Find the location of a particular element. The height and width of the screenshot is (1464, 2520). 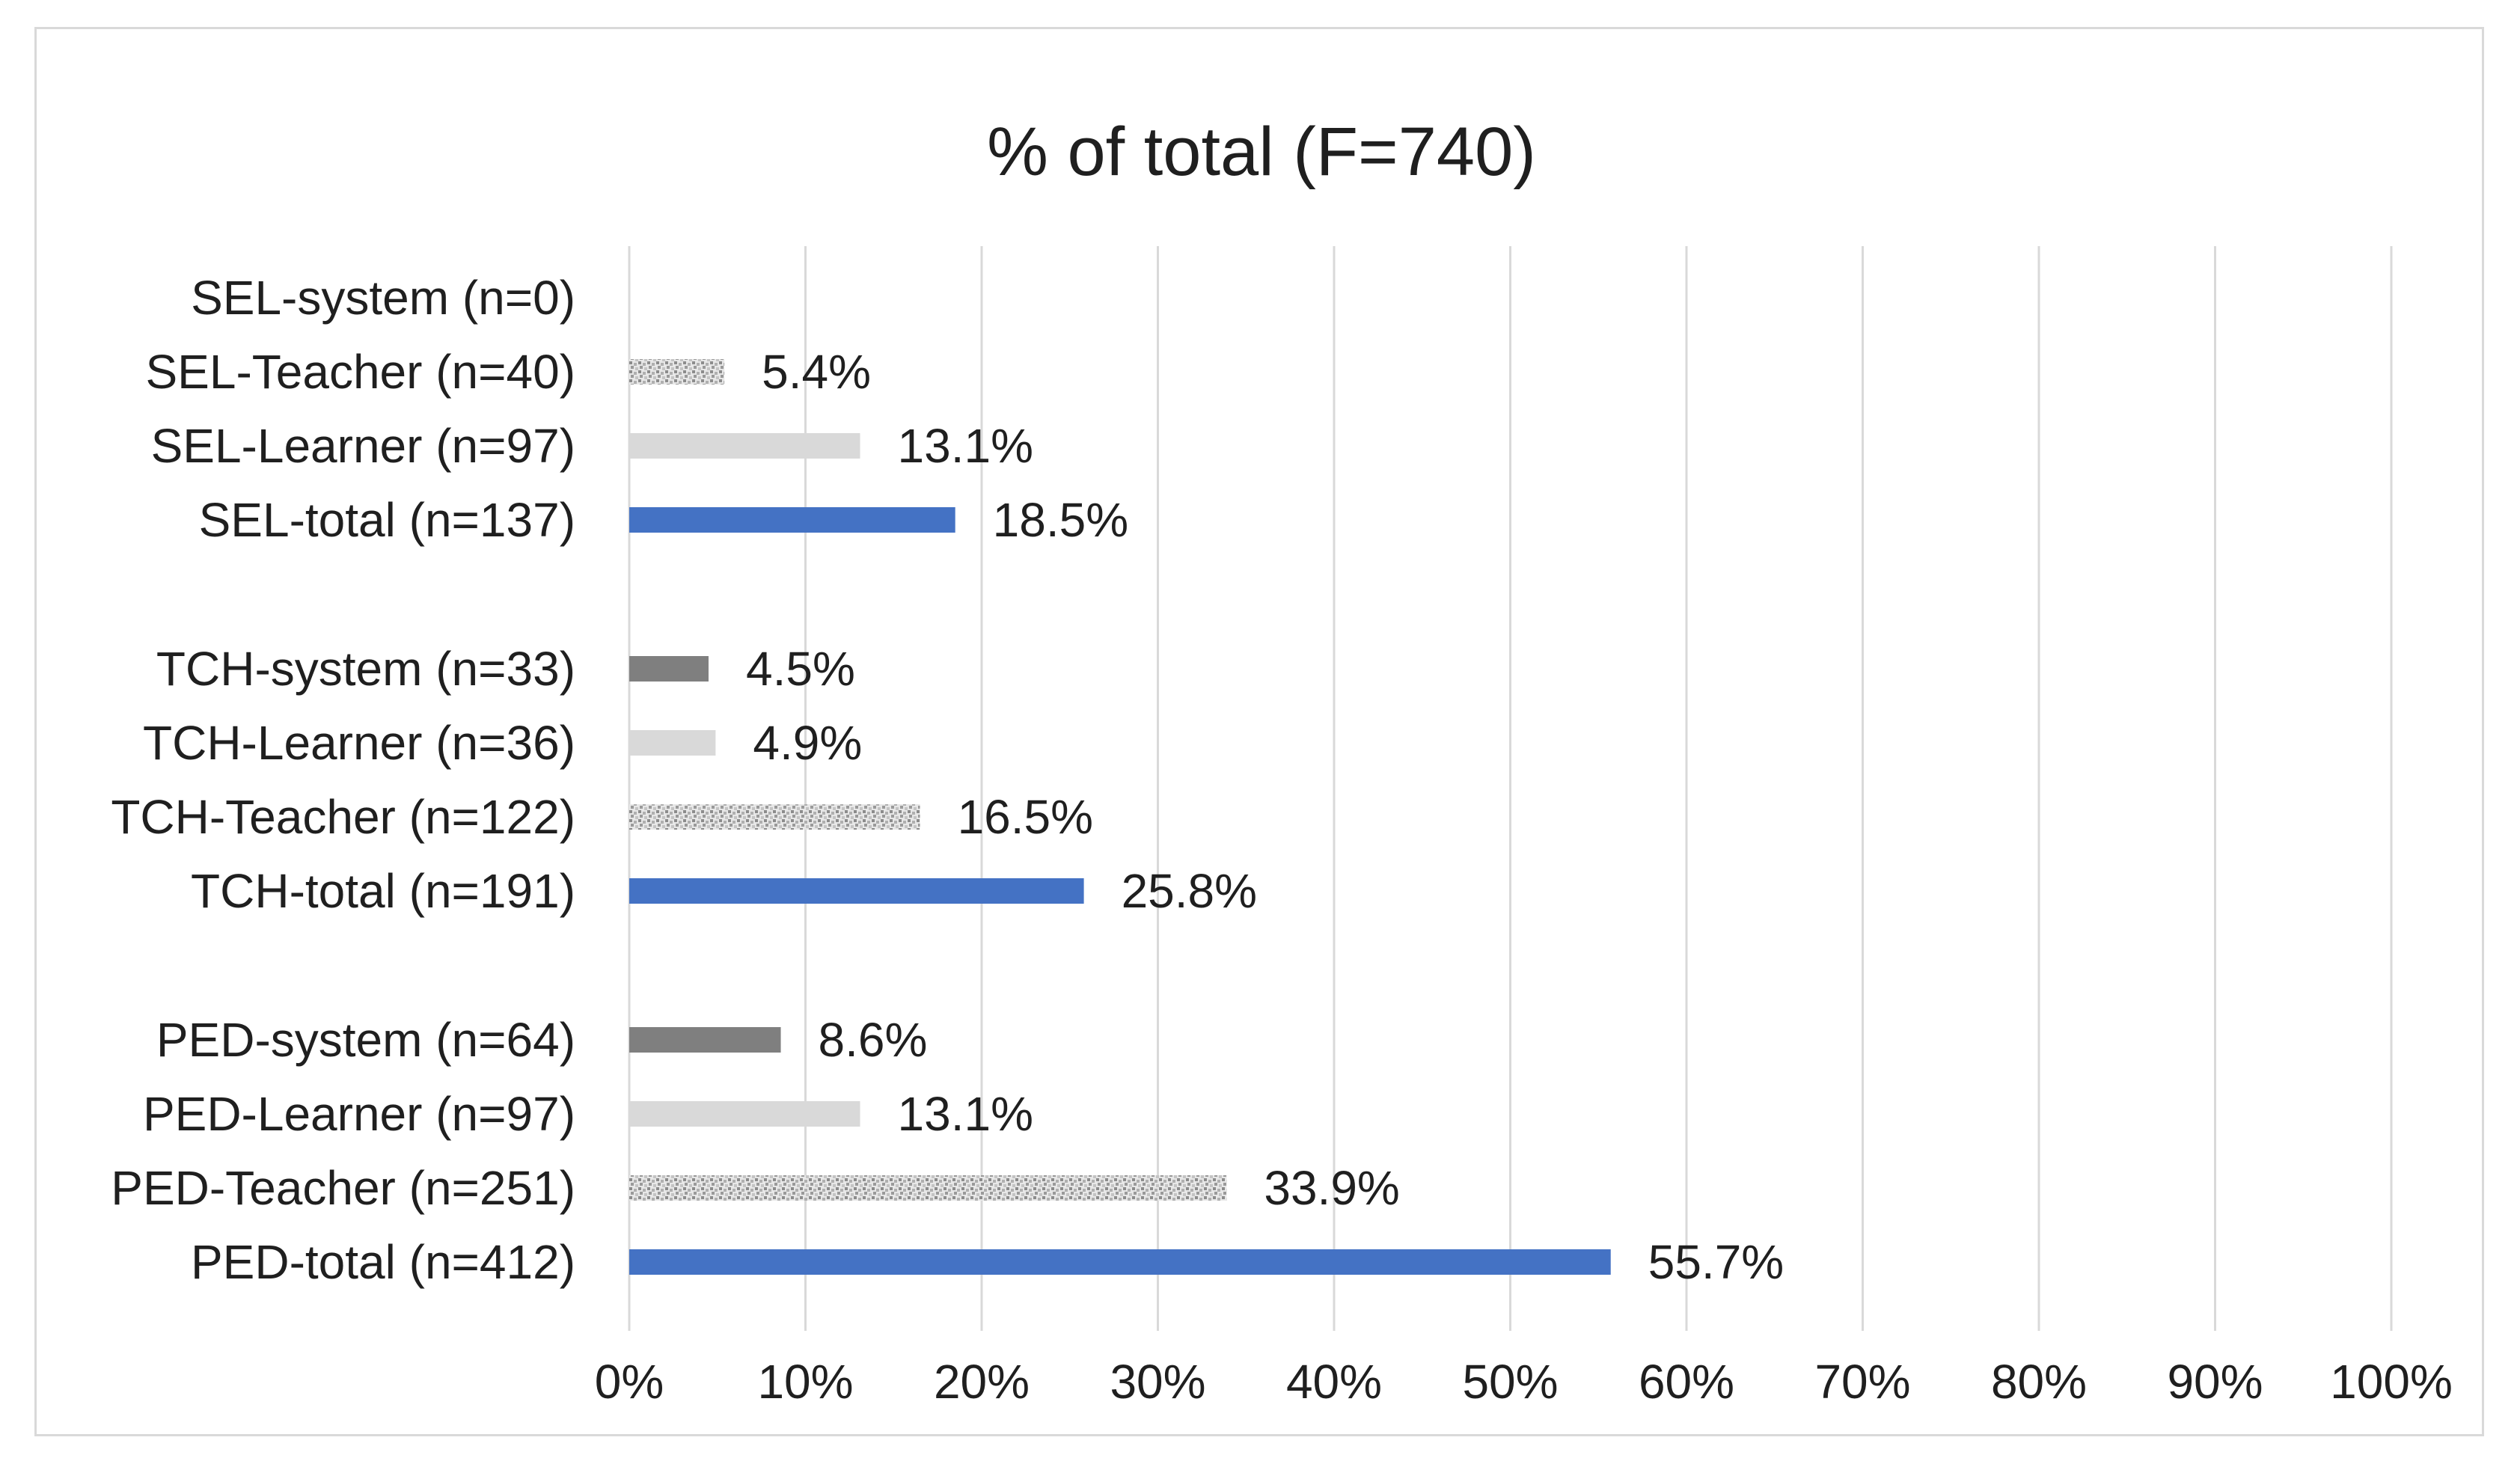

x-tick-label: 100% is located at coordinates (2391, 1382).